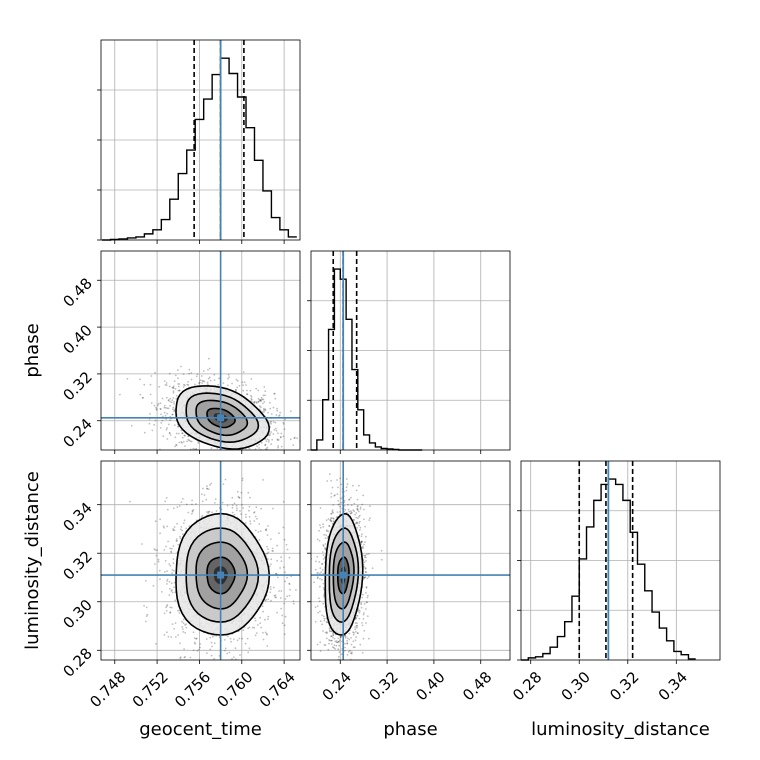  Describe the element at coordinates (200, 560) in the screenshot. I see `axes-frame` at that location.